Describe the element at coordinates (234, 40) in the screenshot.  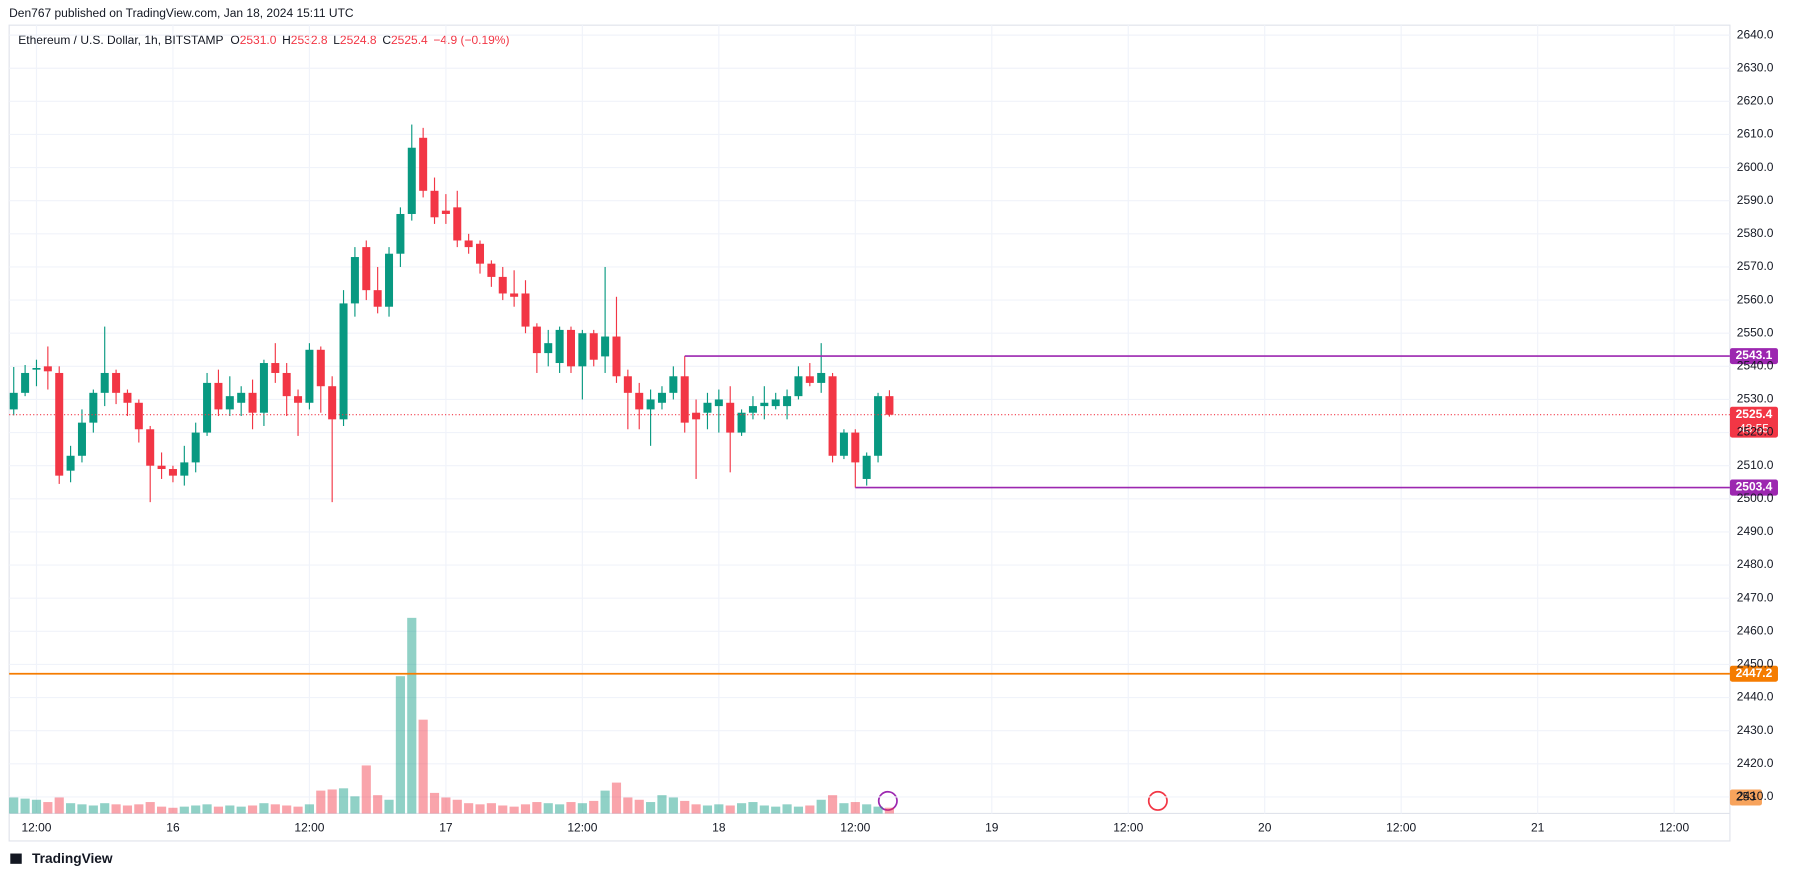
I see `legend-label: O` at that location.